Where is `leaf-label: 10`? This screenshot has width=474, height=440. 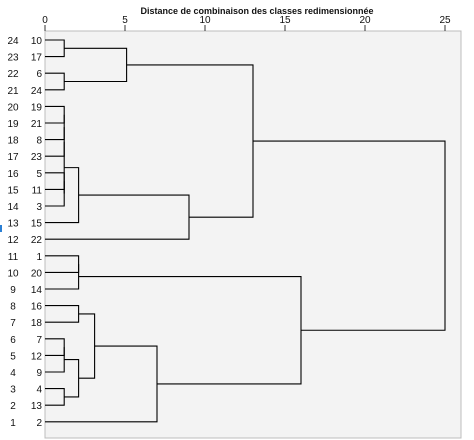
leaf-label: 10 is located at coordinates (37, 41).